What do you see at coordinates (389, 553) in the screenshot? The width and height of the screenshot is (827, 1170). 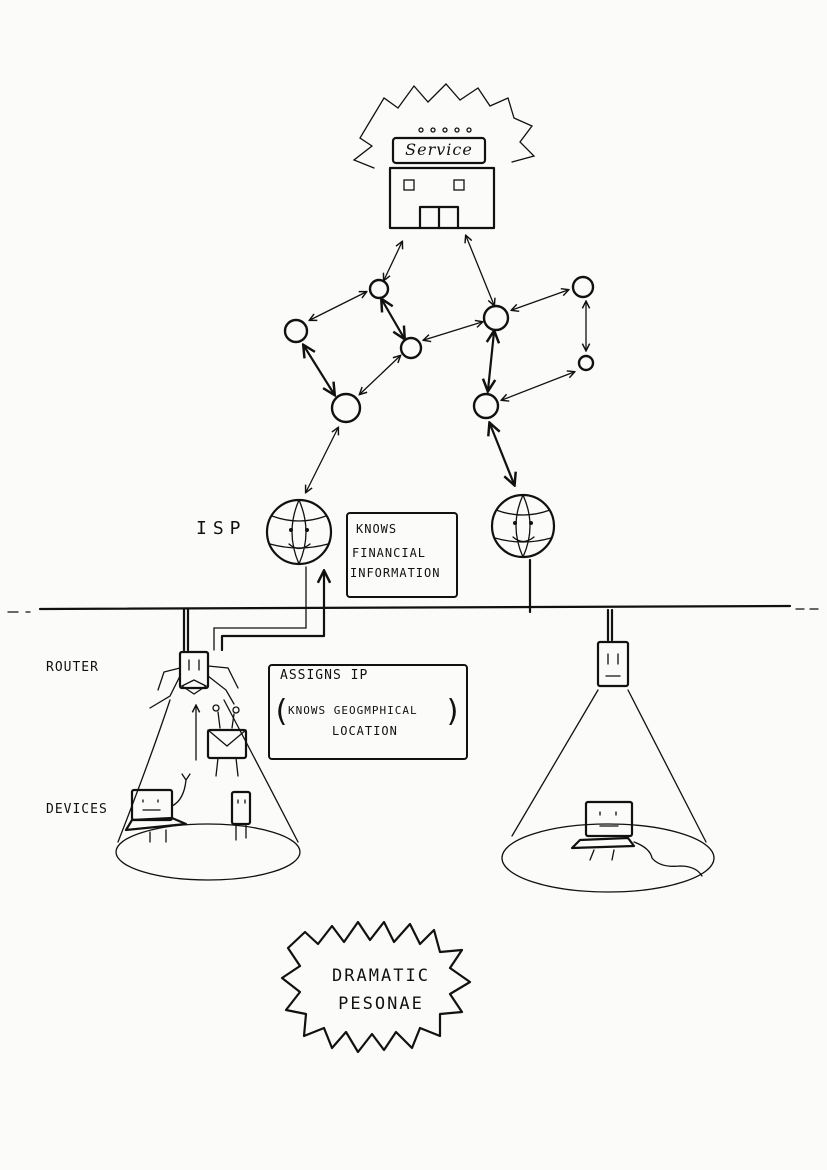 I see `isp-note-line2: FINANCIAL` at bounding box center [389, 553].